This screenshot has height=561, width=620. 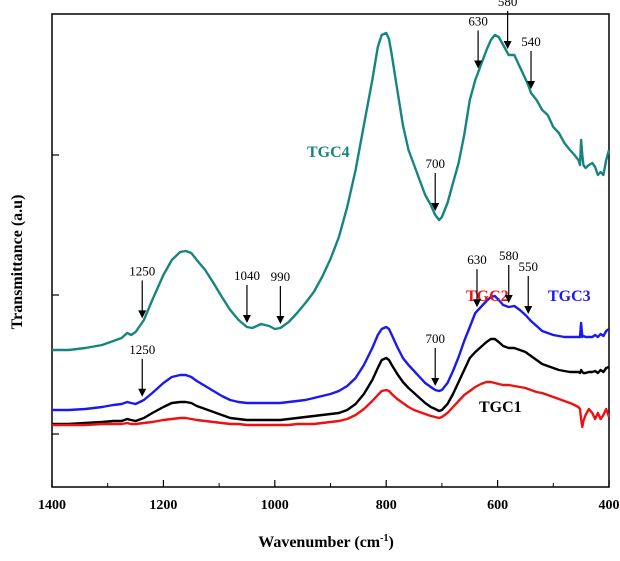 What do you see at coordinates (497, 505) in the screenshot?
I see `x-tick-label-600: 600` at bounding box center [497, 505].